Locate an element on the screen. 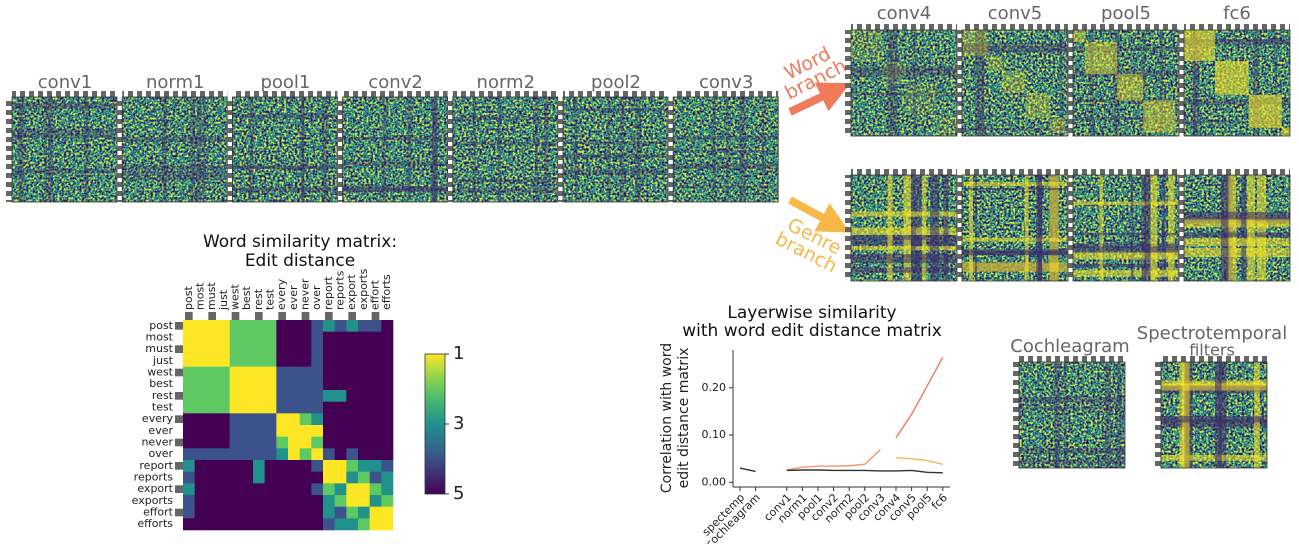 Image resolution: width=1299 pixels, height=544 pixels. column-label: every is located at coordinates (281, 294).